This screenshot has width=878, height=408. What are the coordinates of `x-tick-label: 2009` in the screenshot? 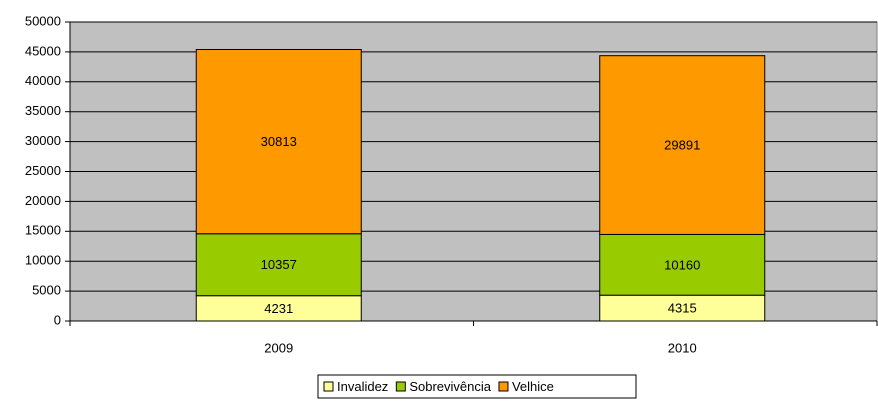 It's located at (278, 347).